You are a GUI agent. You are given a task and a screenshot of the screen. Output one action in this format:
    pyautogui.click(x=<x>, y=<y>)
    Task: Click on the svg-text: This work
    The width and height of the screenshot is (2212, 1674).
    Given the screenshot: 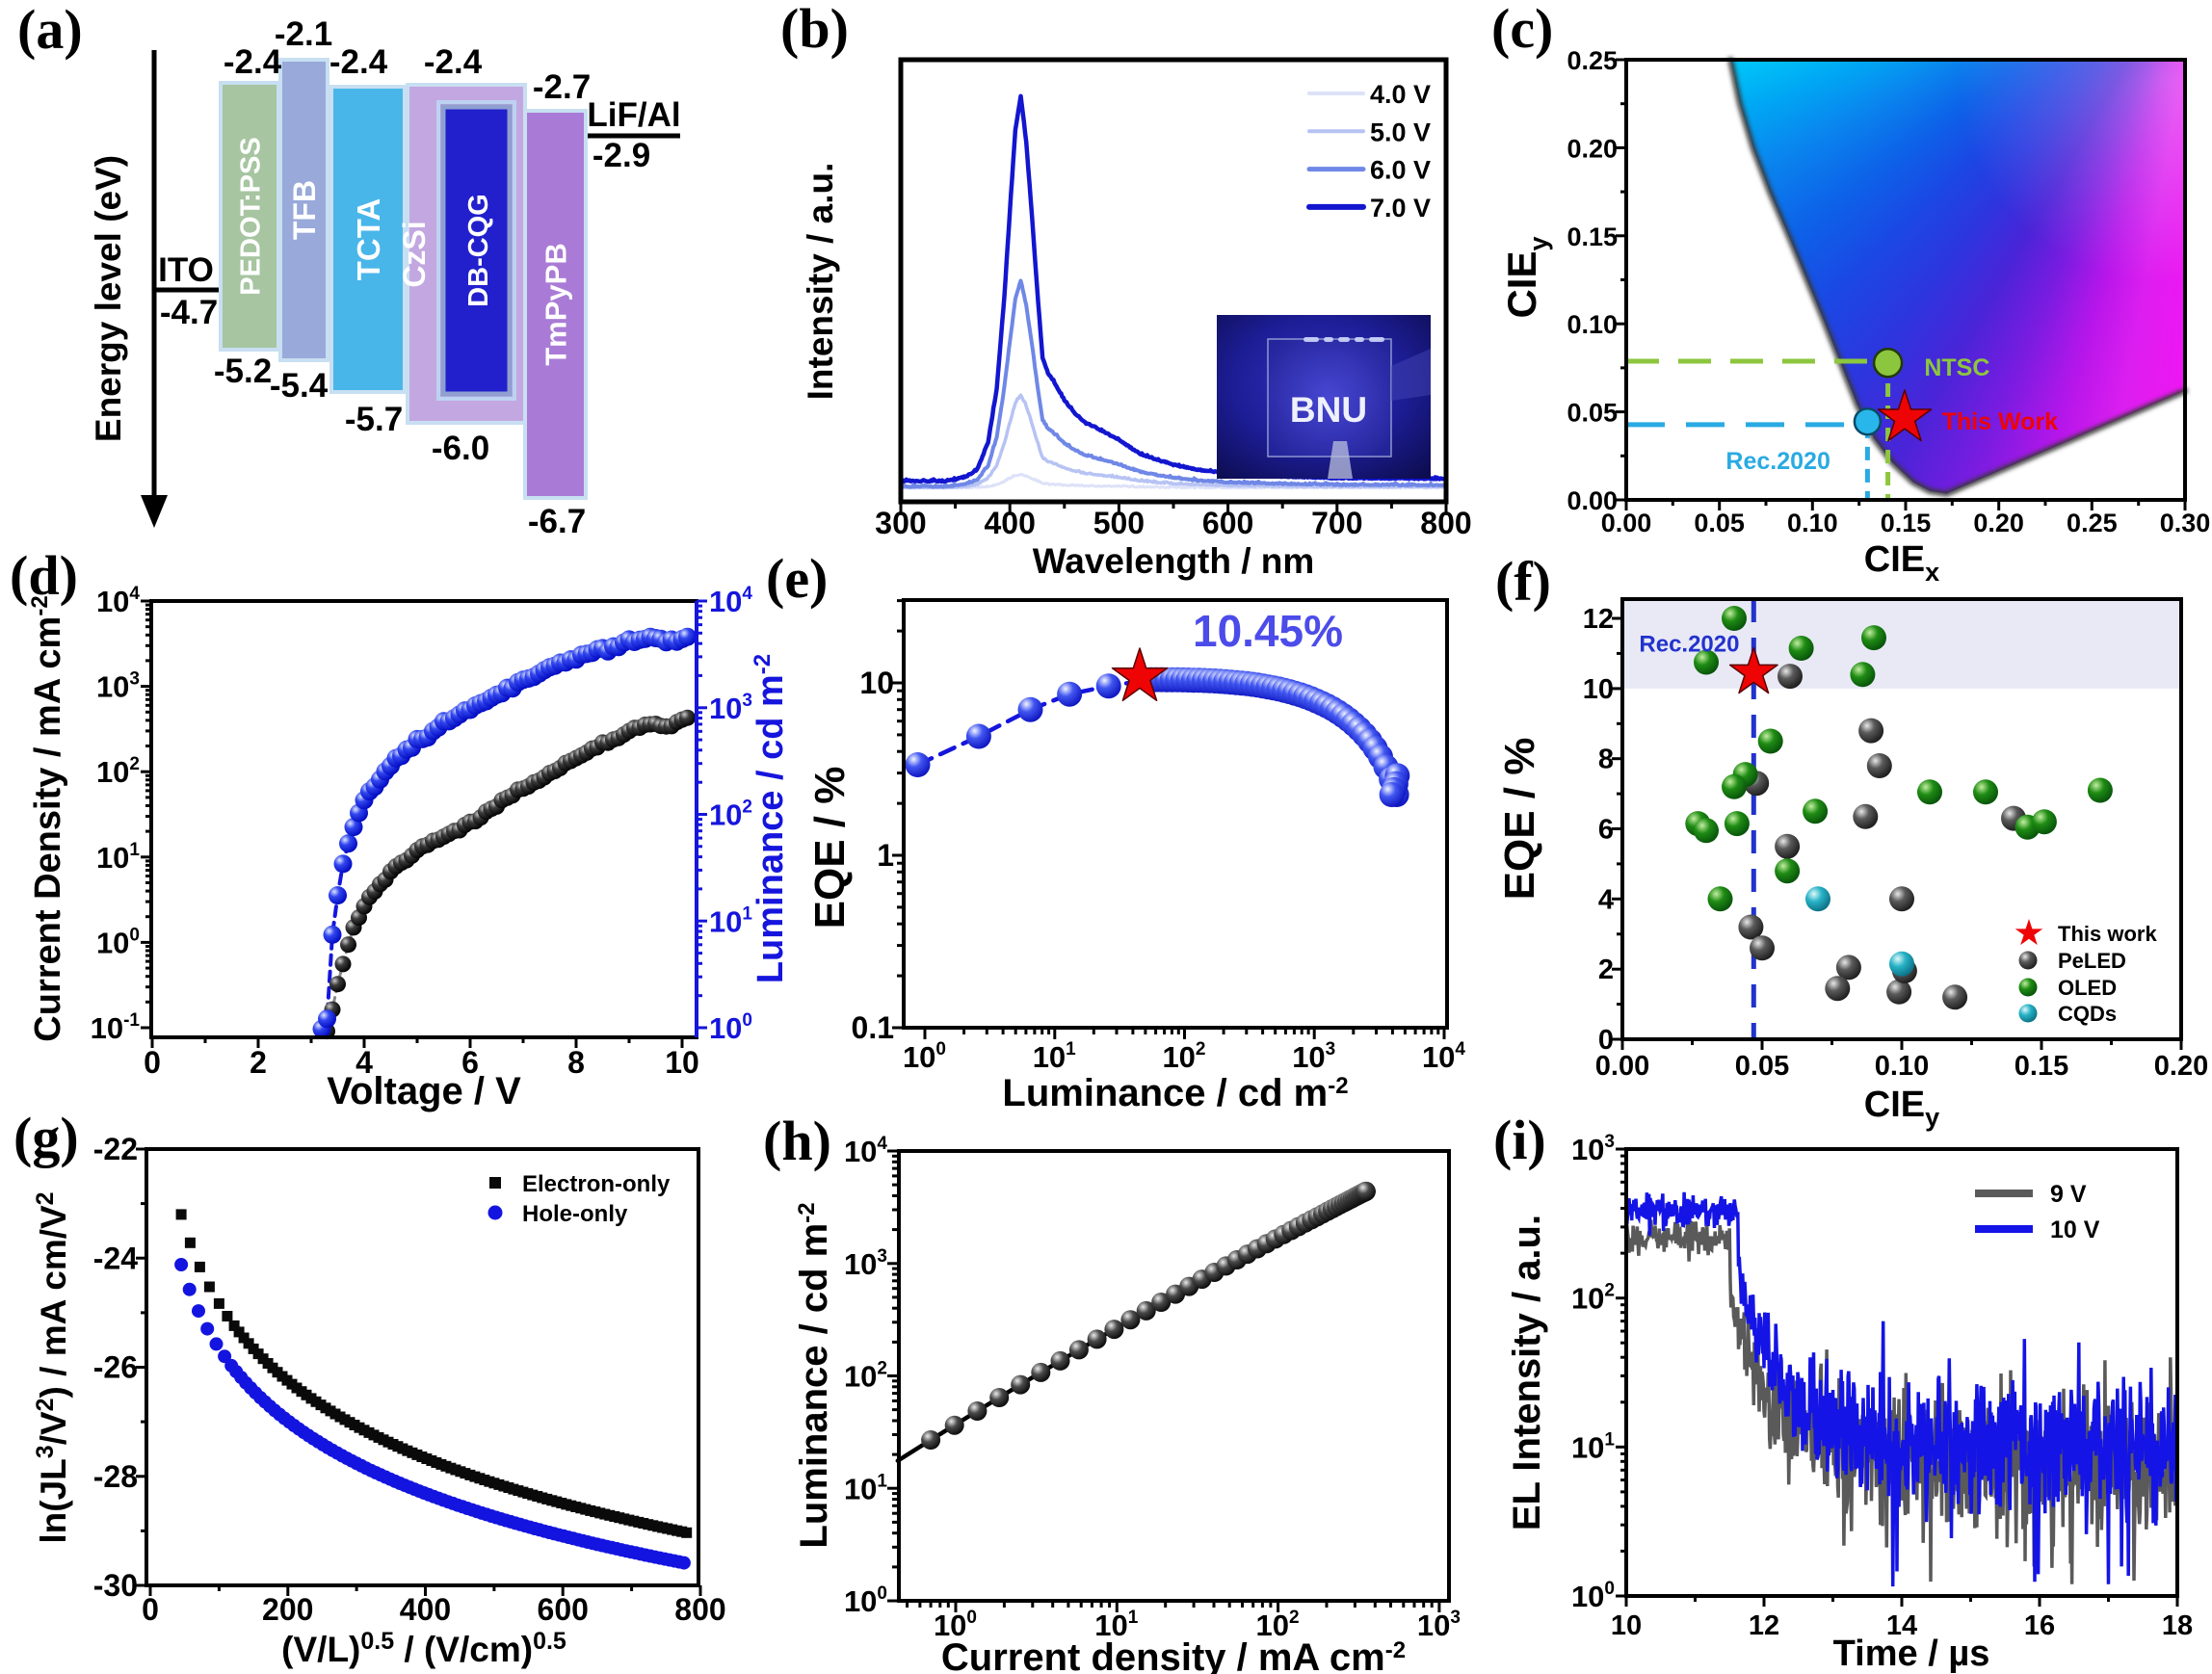 What is the action you would take?
    pyautogui.click(x=2107, y=934)
    